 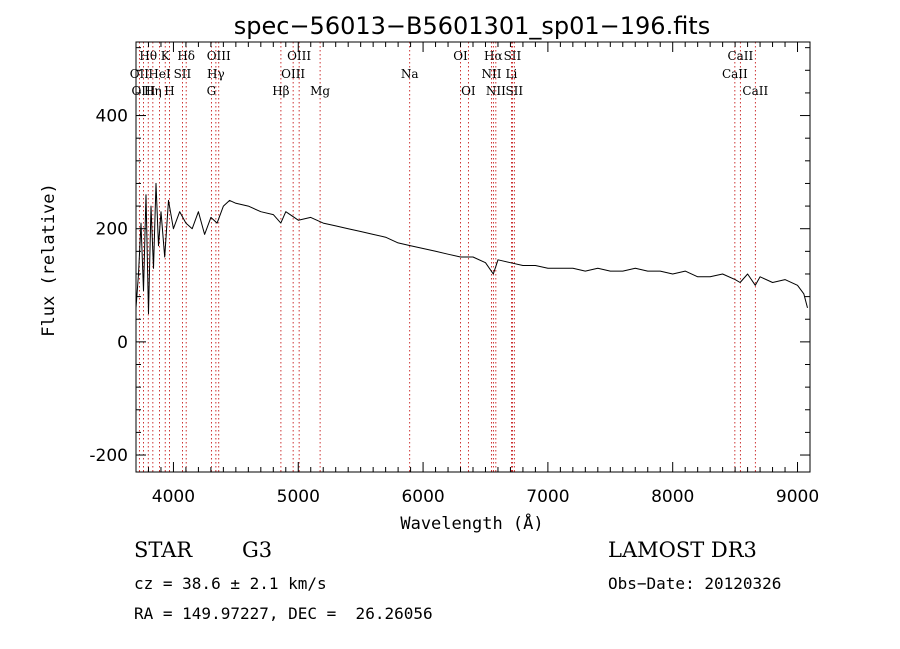 What do you see at coordinates (512, 74) in the screenshot?
I see `spectral-line-label: Li` at bounding box center [512, 74].